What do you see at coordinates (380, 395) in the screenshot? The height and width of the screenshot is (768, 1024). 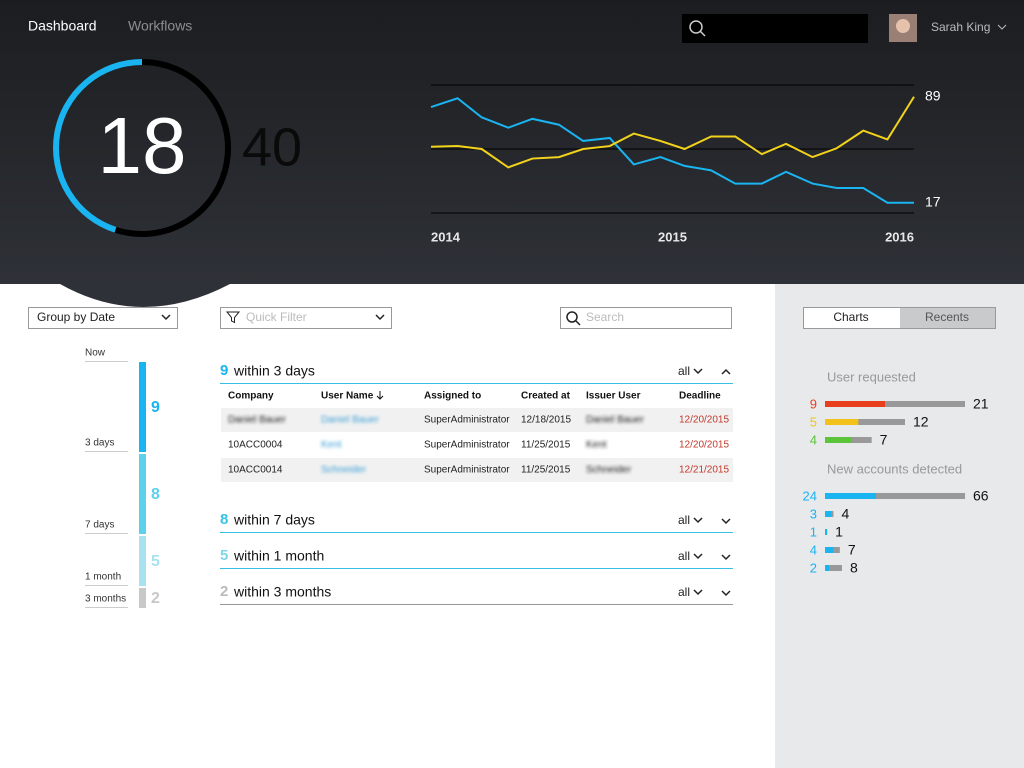 I see `sort-arrow` at bounding box center [380, 395].